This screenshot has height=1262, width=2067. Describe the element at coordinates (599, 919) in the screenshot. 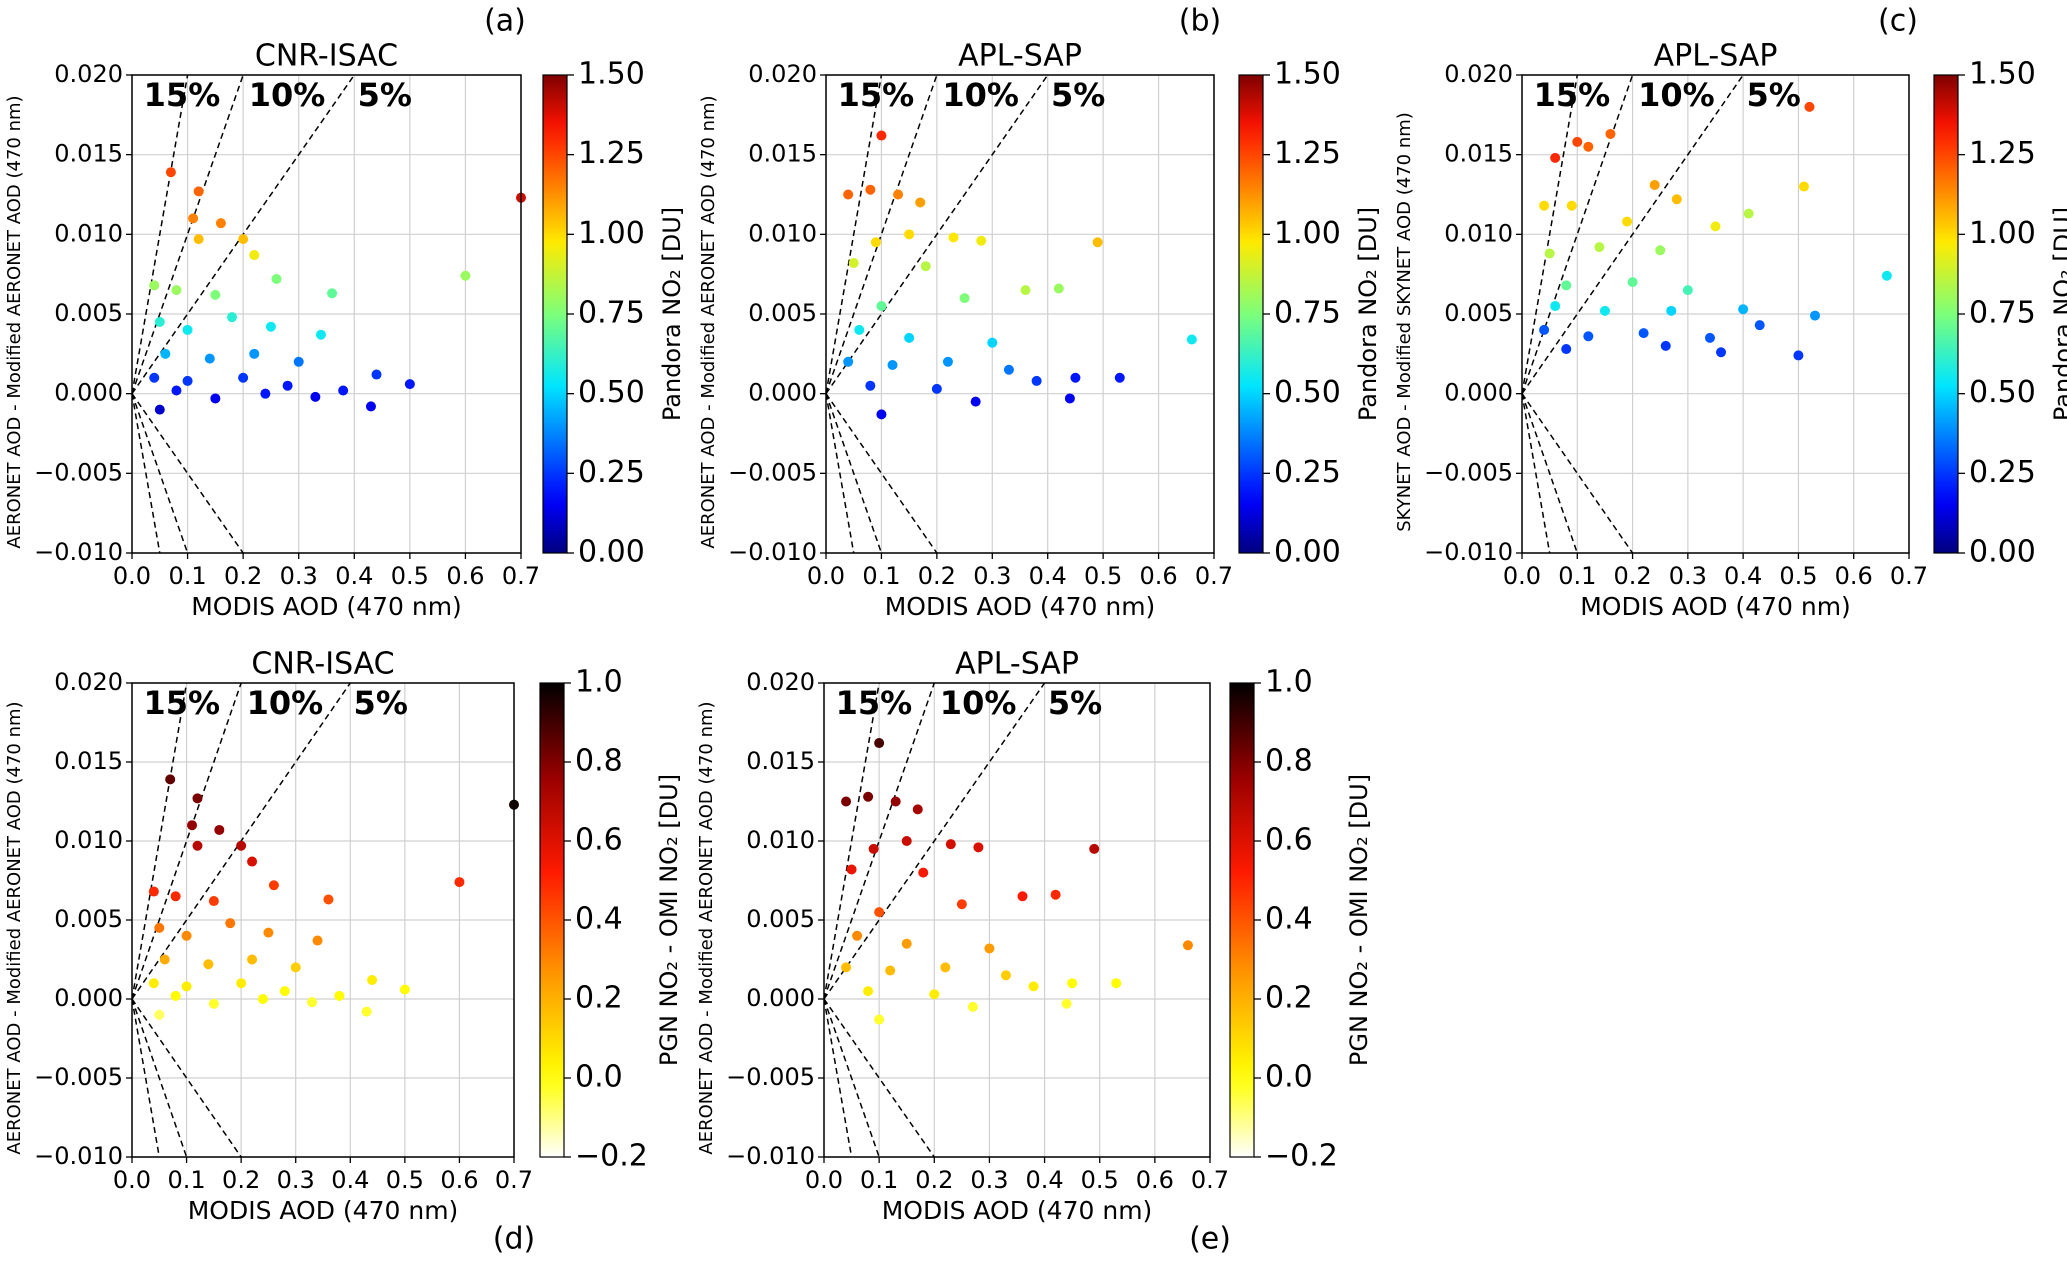

I see `colorbar-tick-label: 0.4` at that location.